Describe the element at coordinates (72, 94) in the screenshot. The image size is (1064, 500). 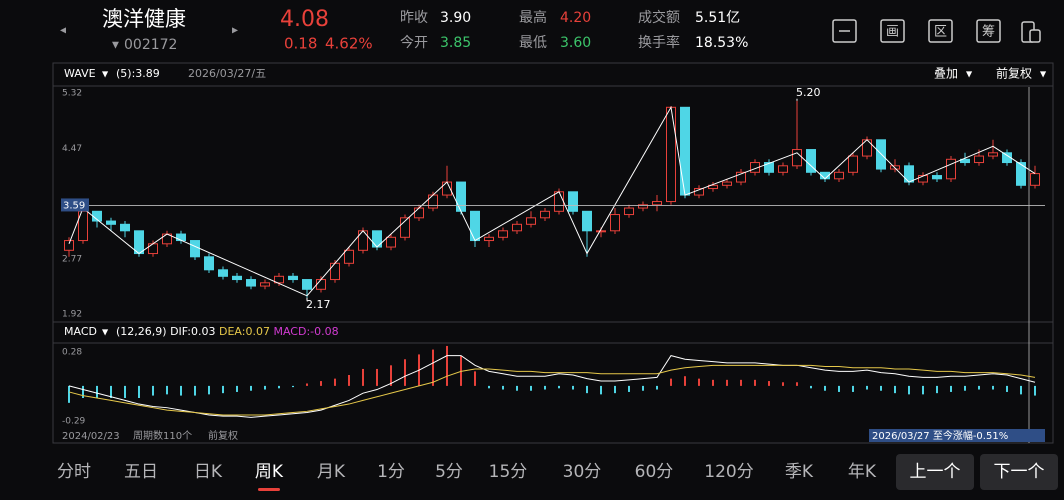
I see `y-tick-label: 5.32` at that location.